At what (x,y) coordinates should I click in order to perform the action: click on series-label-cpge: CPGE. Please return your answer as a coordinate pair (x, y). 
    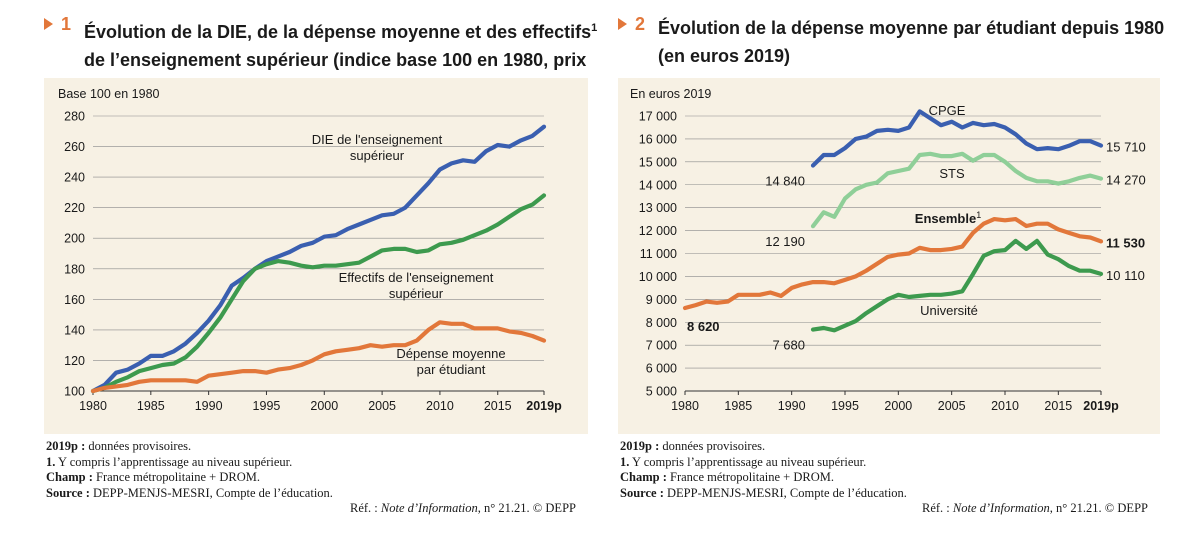
    Looking at the image, I should click on (947, 110).